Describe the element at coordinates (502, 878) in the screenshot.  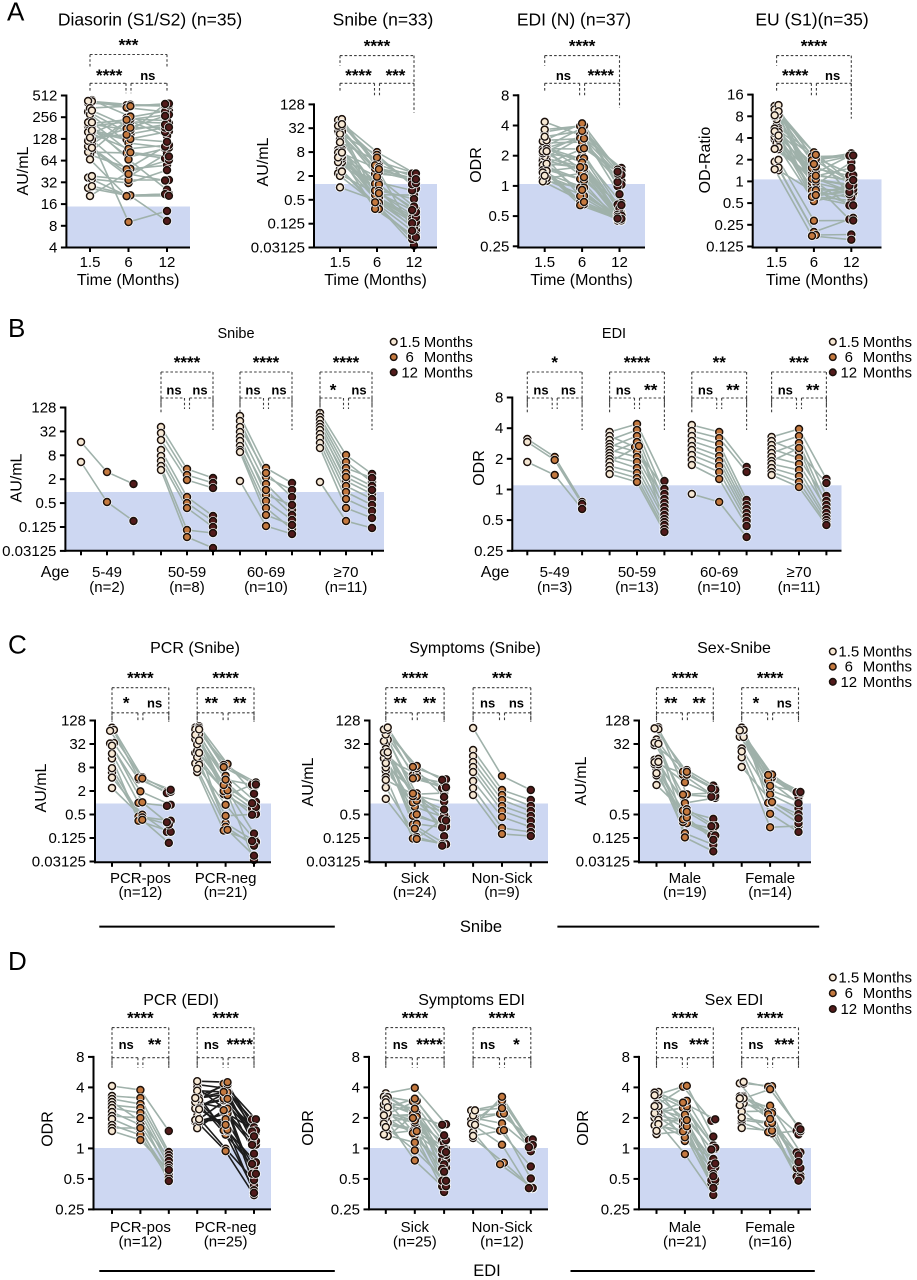
I see `svg-text: Non-Sick` at that location.